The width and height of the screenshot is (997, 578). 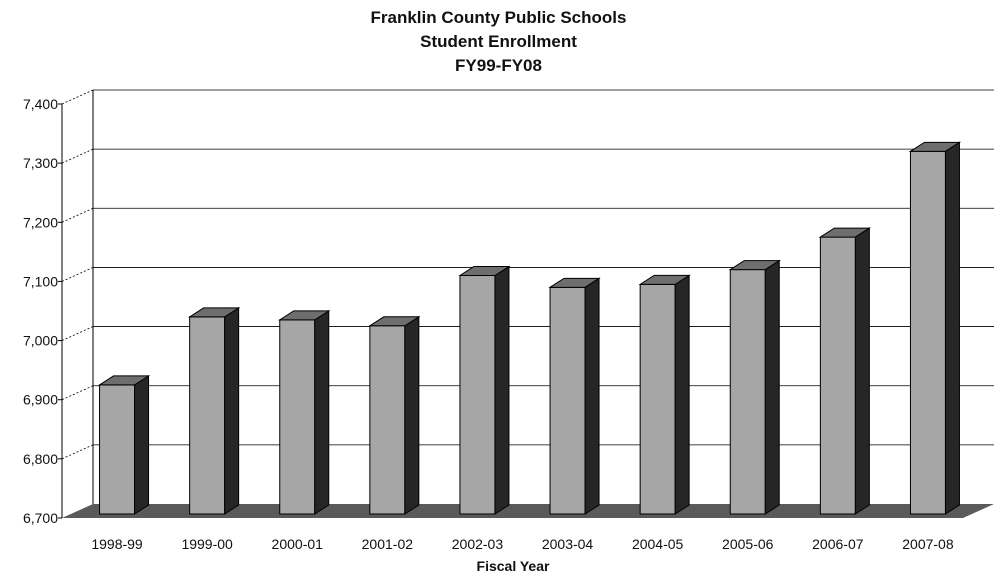 I want to click on y-tick-label: 7,100, so click(x=40, y=281).